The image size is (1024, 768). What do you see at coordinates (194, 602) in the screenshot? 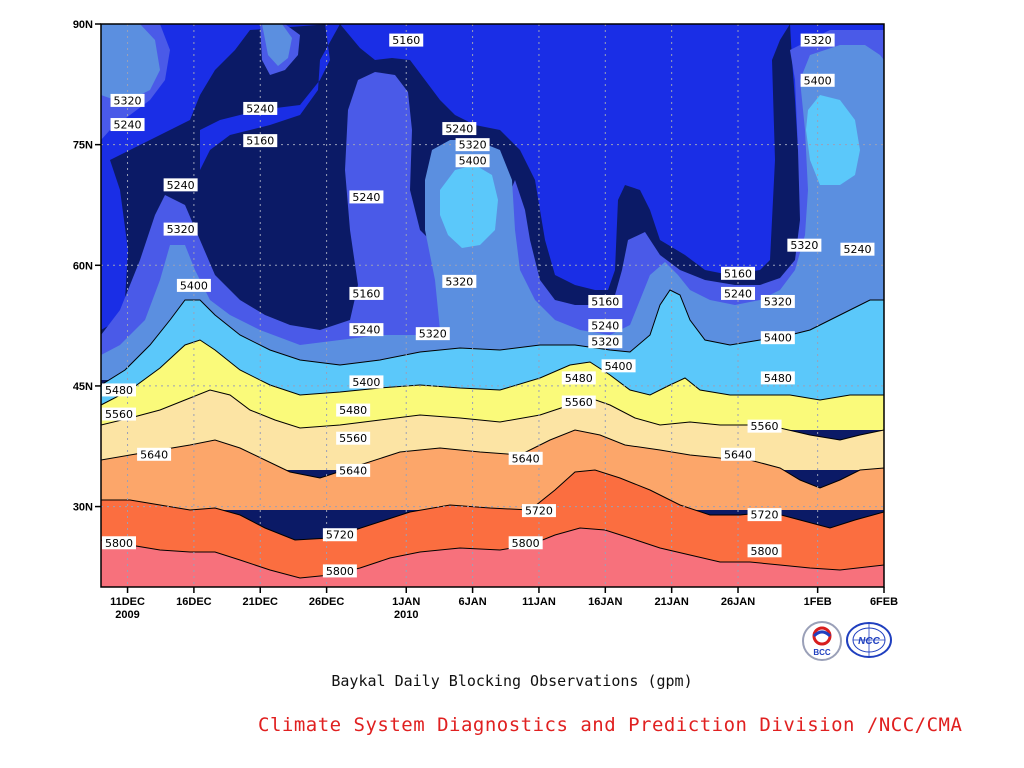
I see `x-tick-label: 16DEC` at bounding box center [194, 602].